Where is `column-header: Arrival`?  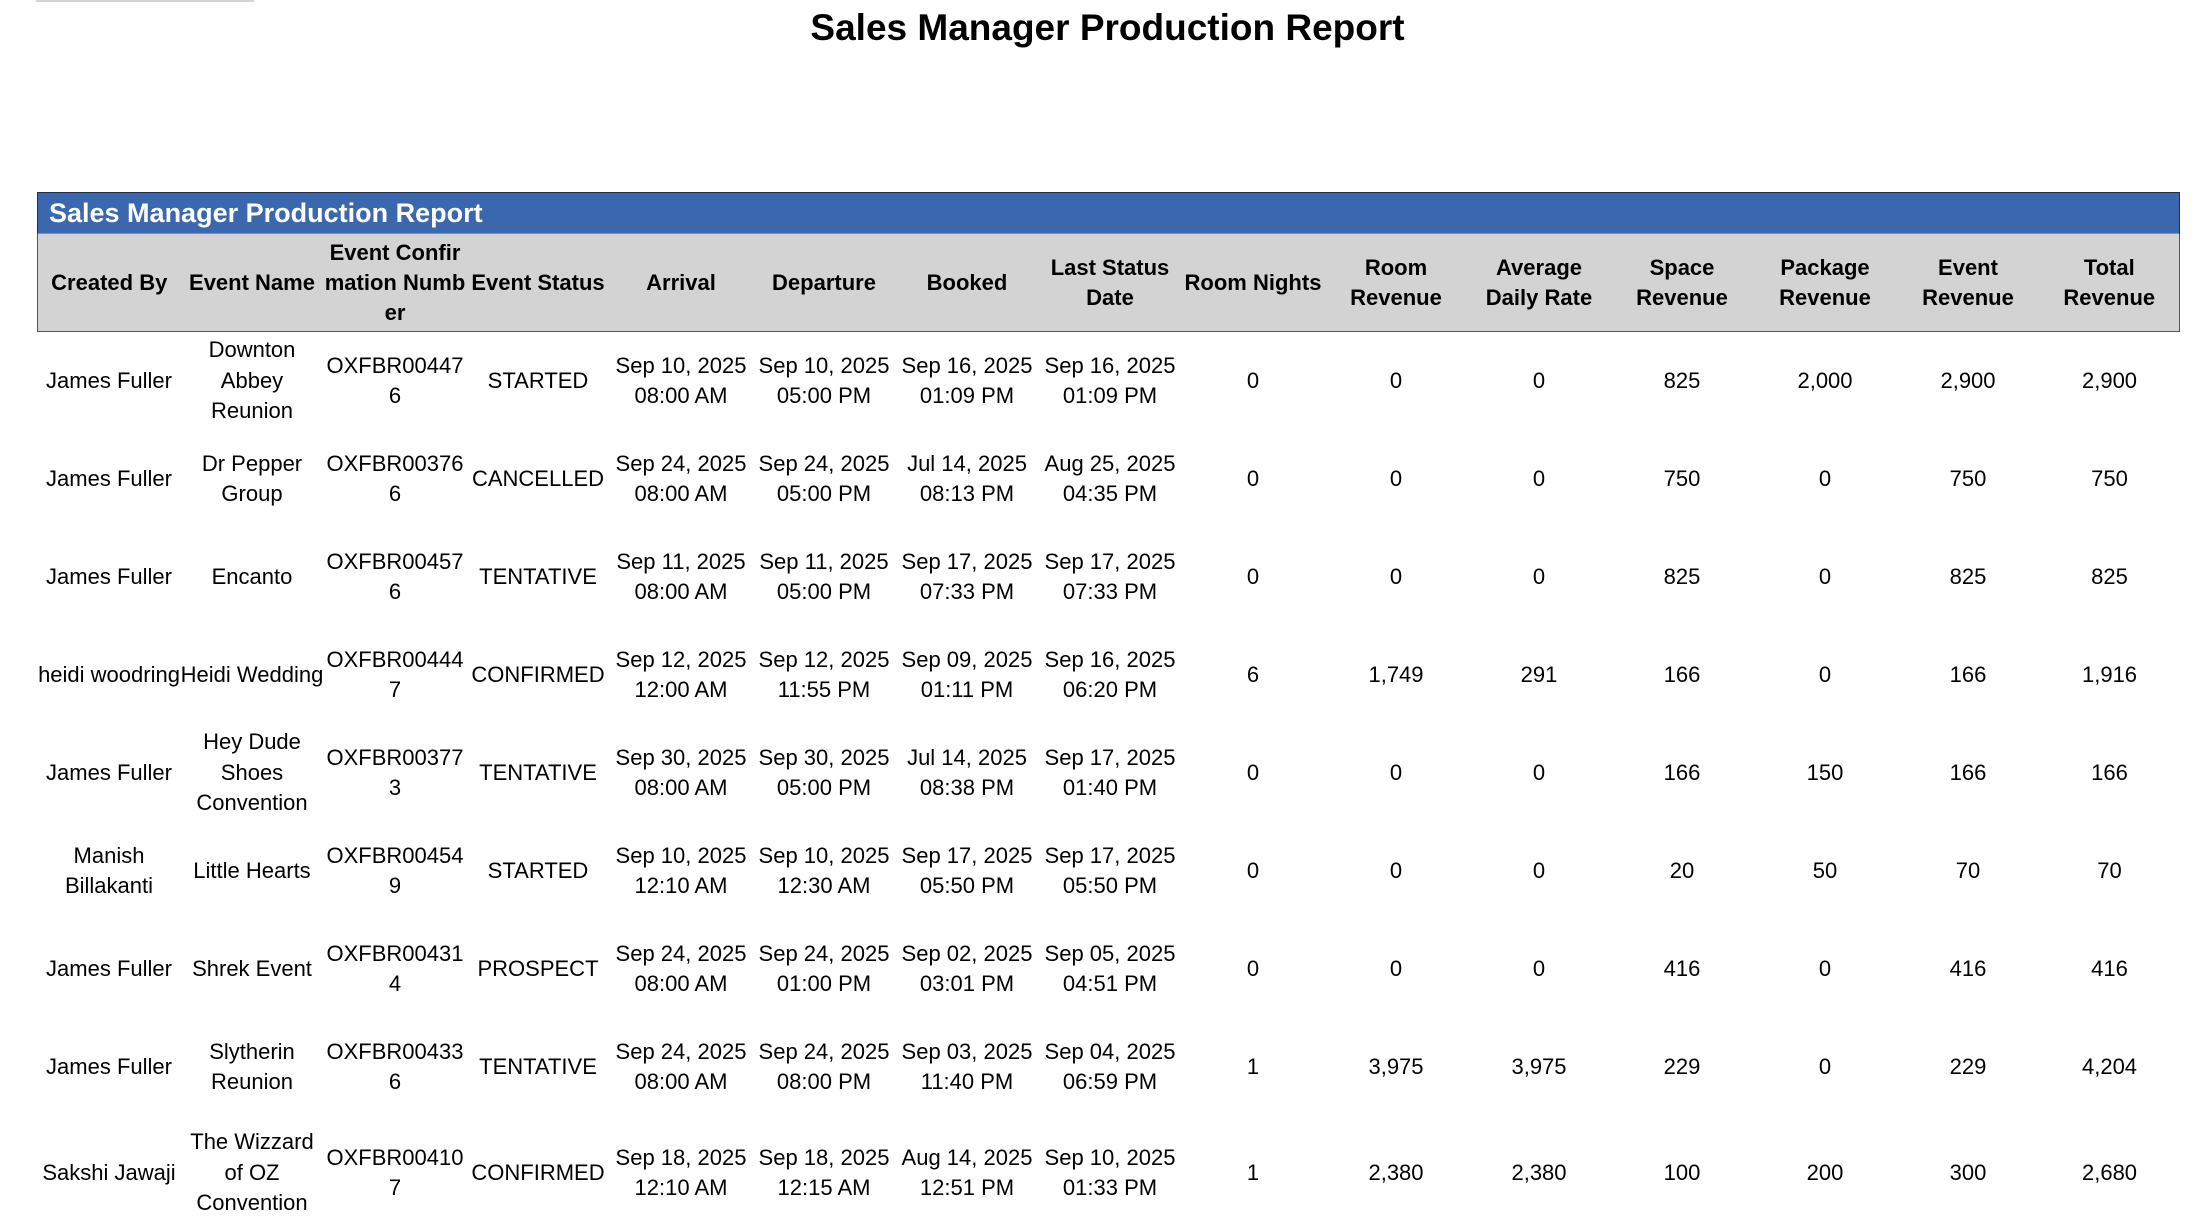
column-header: Arrival is located at coordinates (681, 283).